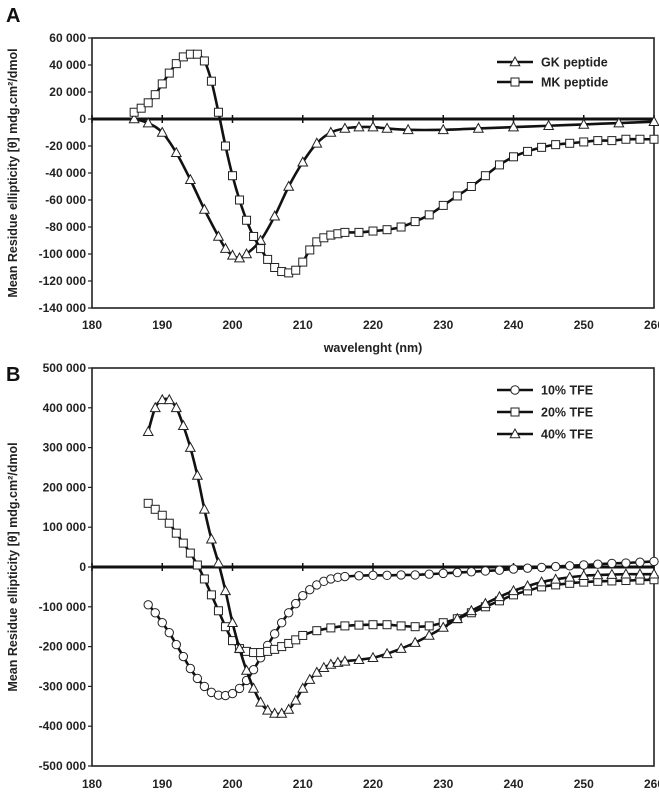 This screenshot has height=800, width=659. I want to click on y-tick-label: 0, so click(82, 567).